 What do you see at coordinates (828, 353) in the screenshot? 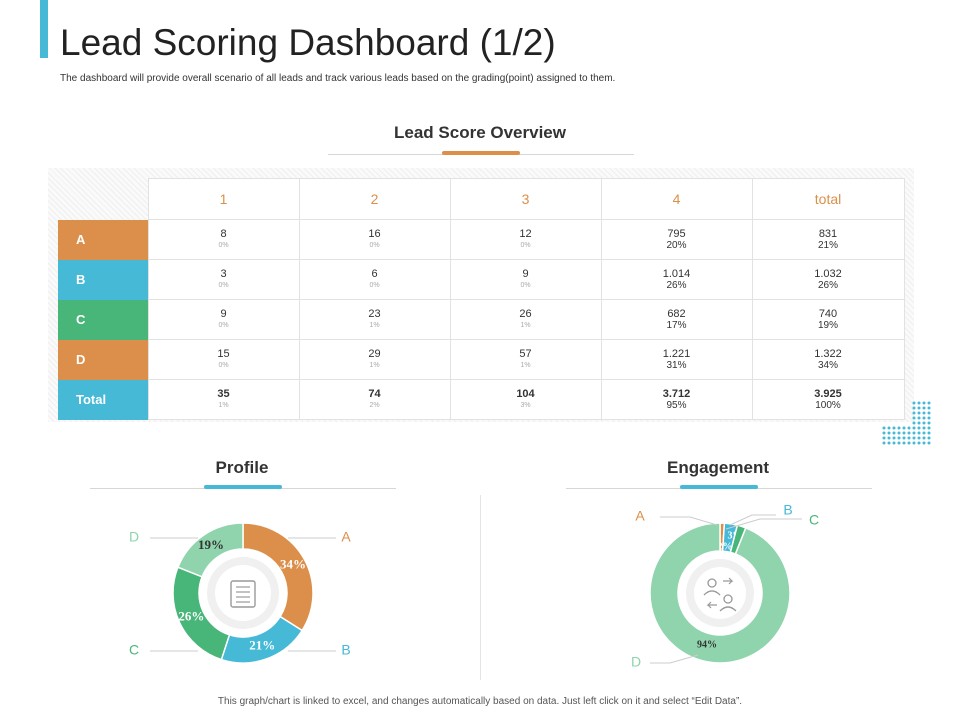
I see `cell-value: 1.322` at bounding box center [828, 353].